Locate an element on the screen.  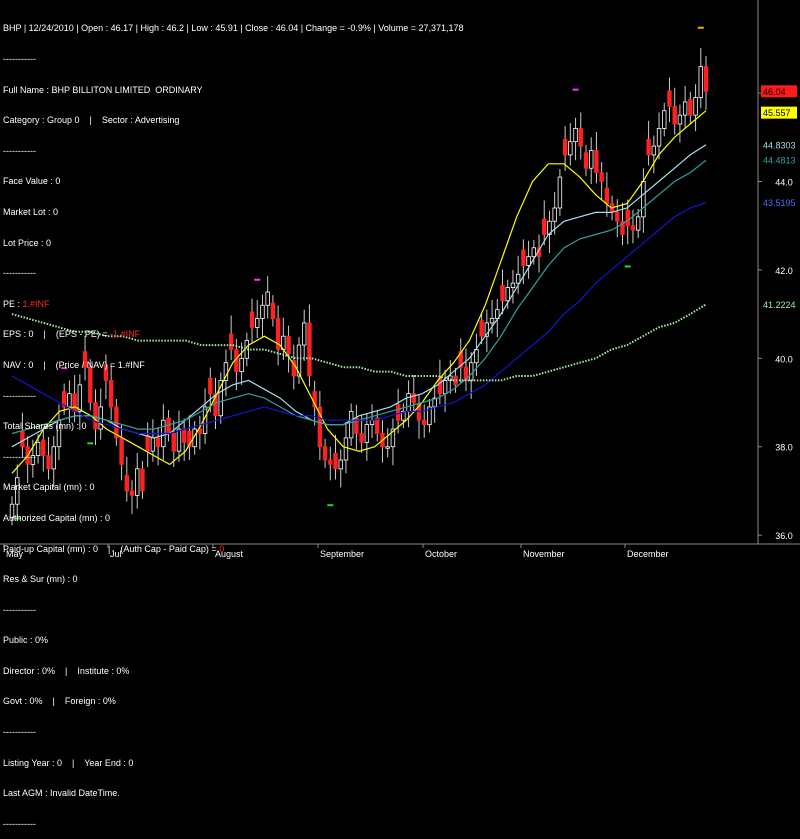
last-value-label: 43.5195 is located at coordinates (779, 203).